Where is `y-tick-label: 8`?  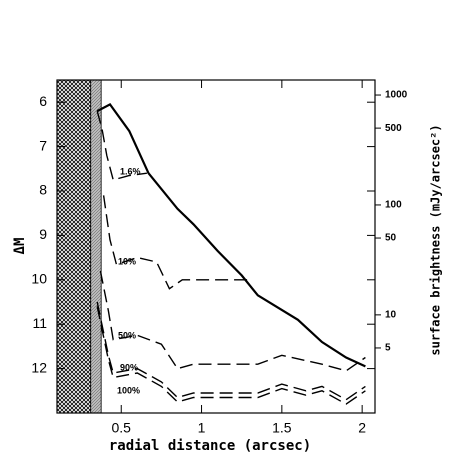 y-tick-label: 8 is located at coordinates (43, 190).